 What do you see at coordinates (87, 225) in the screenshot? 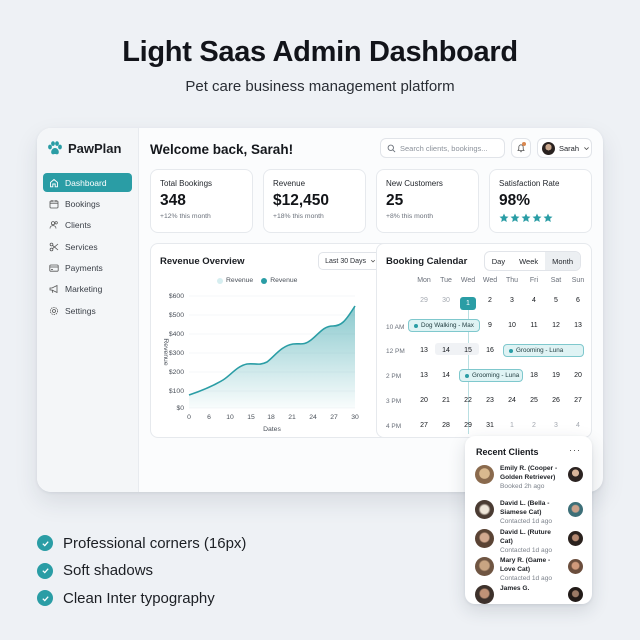
I see `sidebar-item-clients: Clients` at bounding box center [87, 225].